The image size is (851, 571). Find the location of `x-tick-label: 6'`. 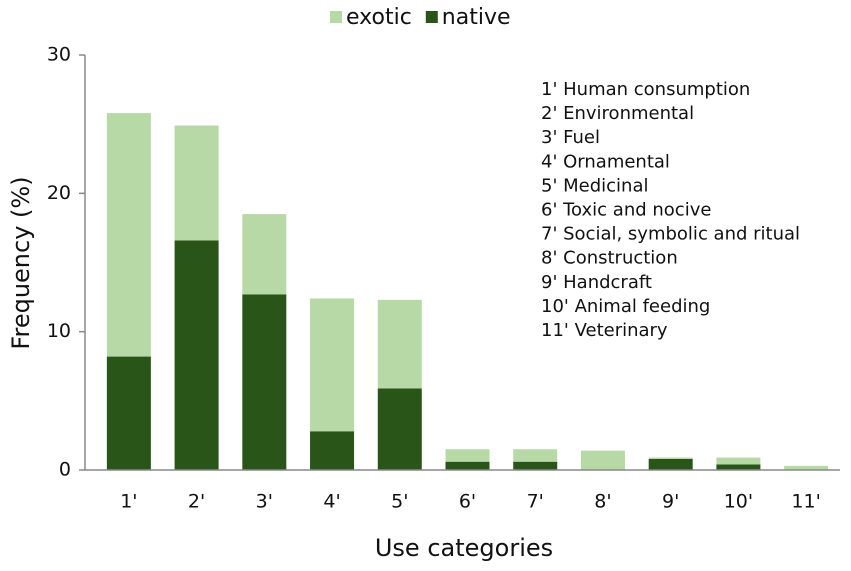

x-tick-label: 6' is located at coordinates (467, 502).